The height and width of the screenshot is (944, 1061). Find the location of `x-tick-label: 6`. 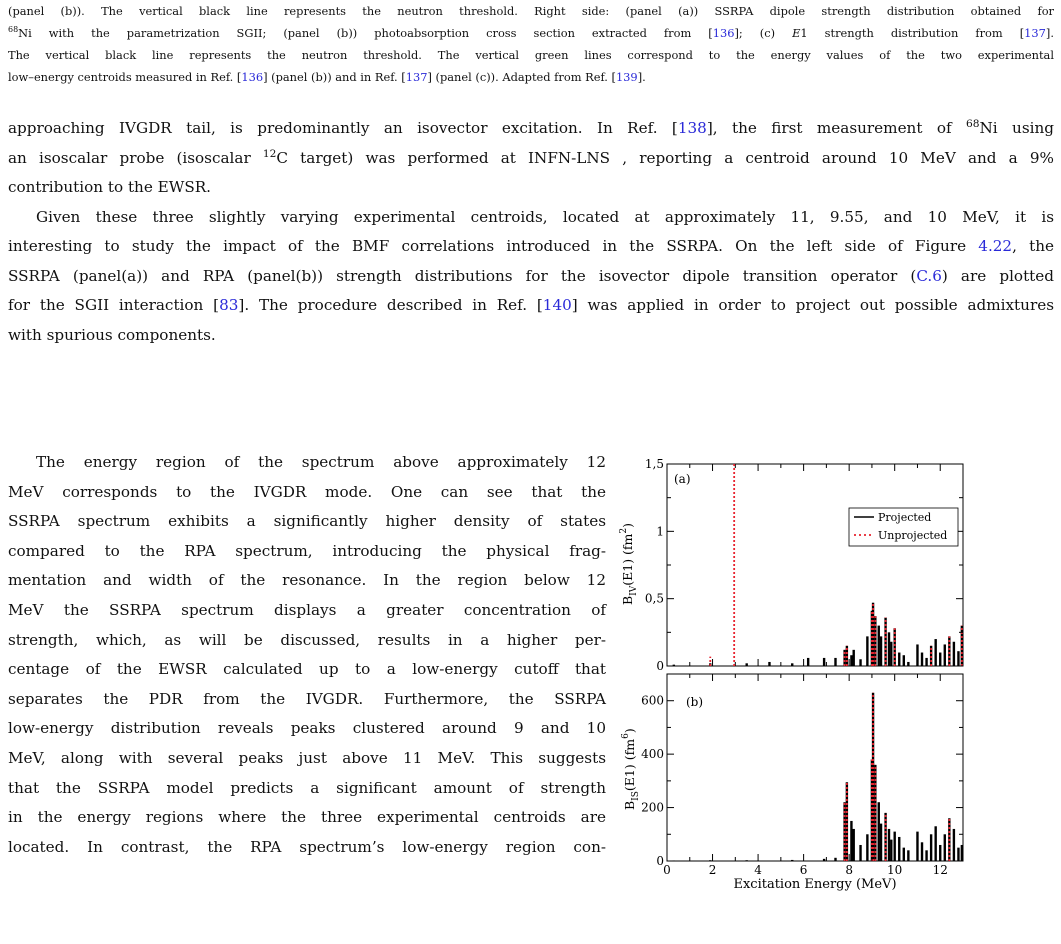

x-tick-label: 6 is located at coordinates (804, 870).